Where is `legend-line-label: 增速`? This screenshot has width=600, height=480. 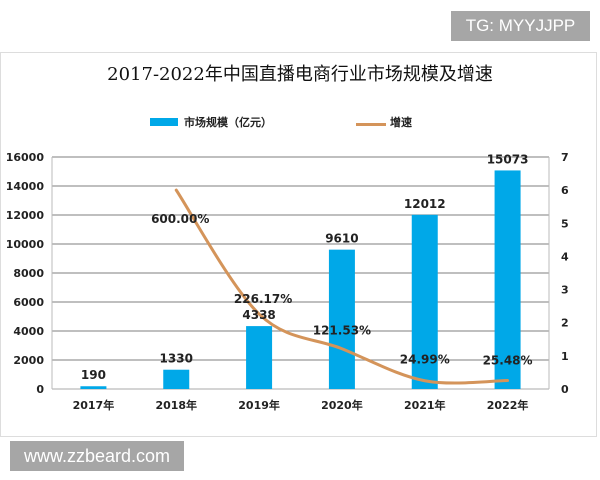
legend-line-label: 增速 is located at coordinates (401, 122).